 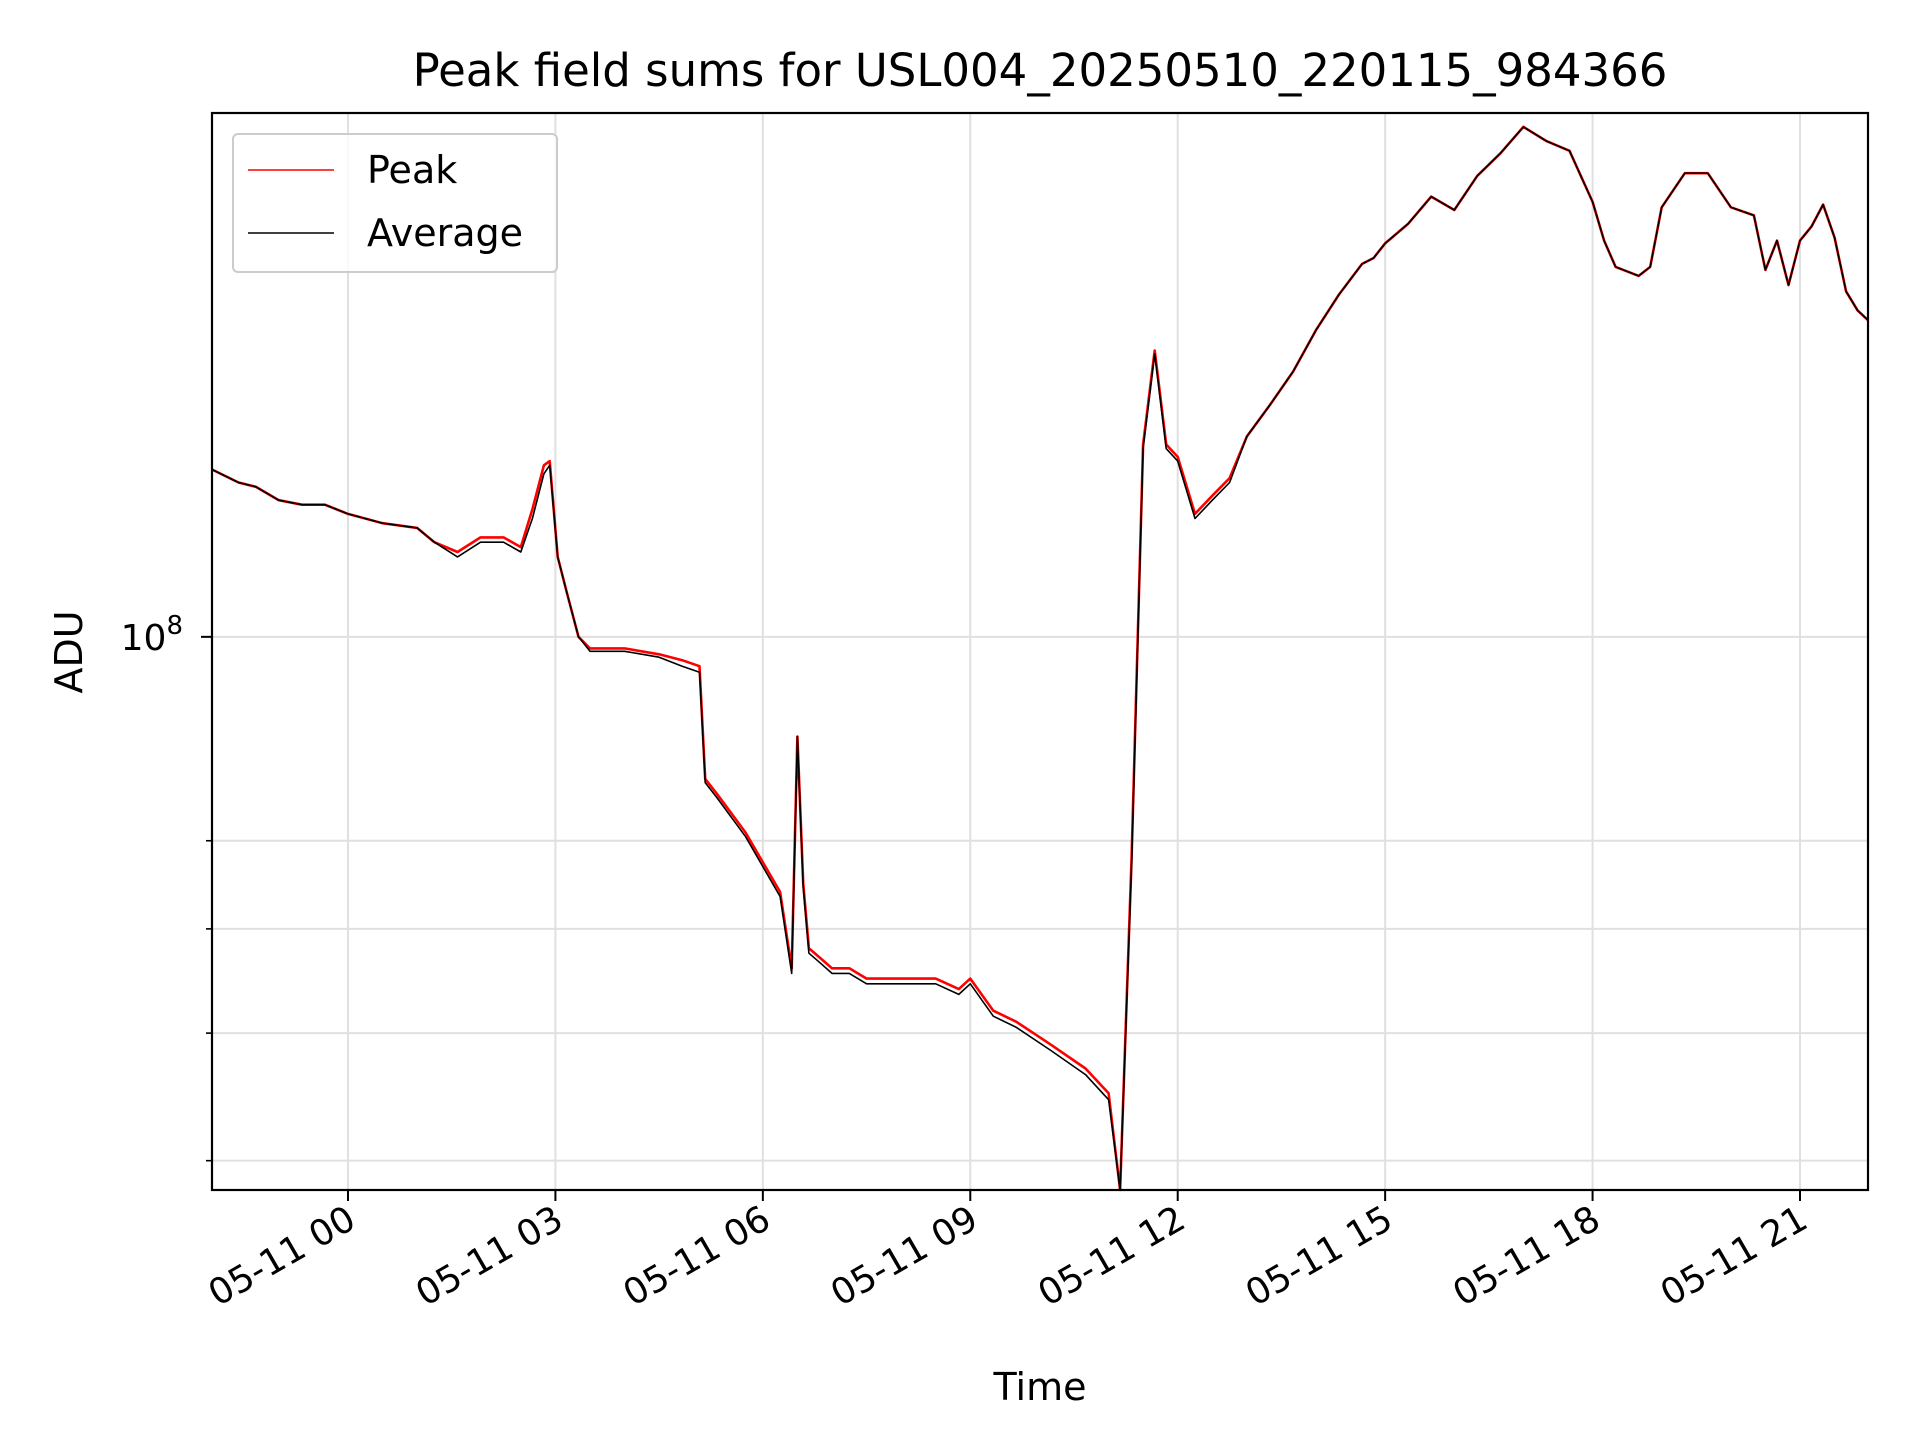 What do you see at coordinates (445, 233) in the screenshot?
I see `legend-label-average: Average` at bounding box center [445, 233].